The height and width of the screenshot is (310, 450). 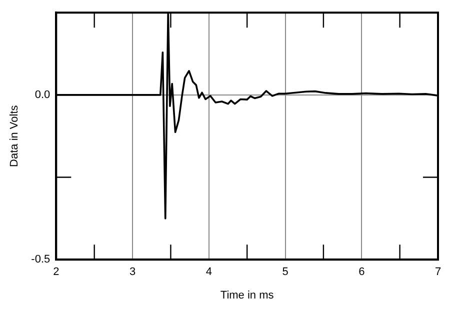 What do you see at coordinates (42, 94) in the screenshot?
I see `y-tick-label: 0.0` at bounding box center [42, 94].